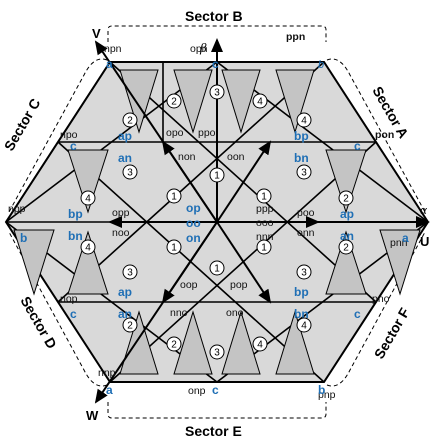  I want to click on label-alpha-axis: α, so click(424, 209).